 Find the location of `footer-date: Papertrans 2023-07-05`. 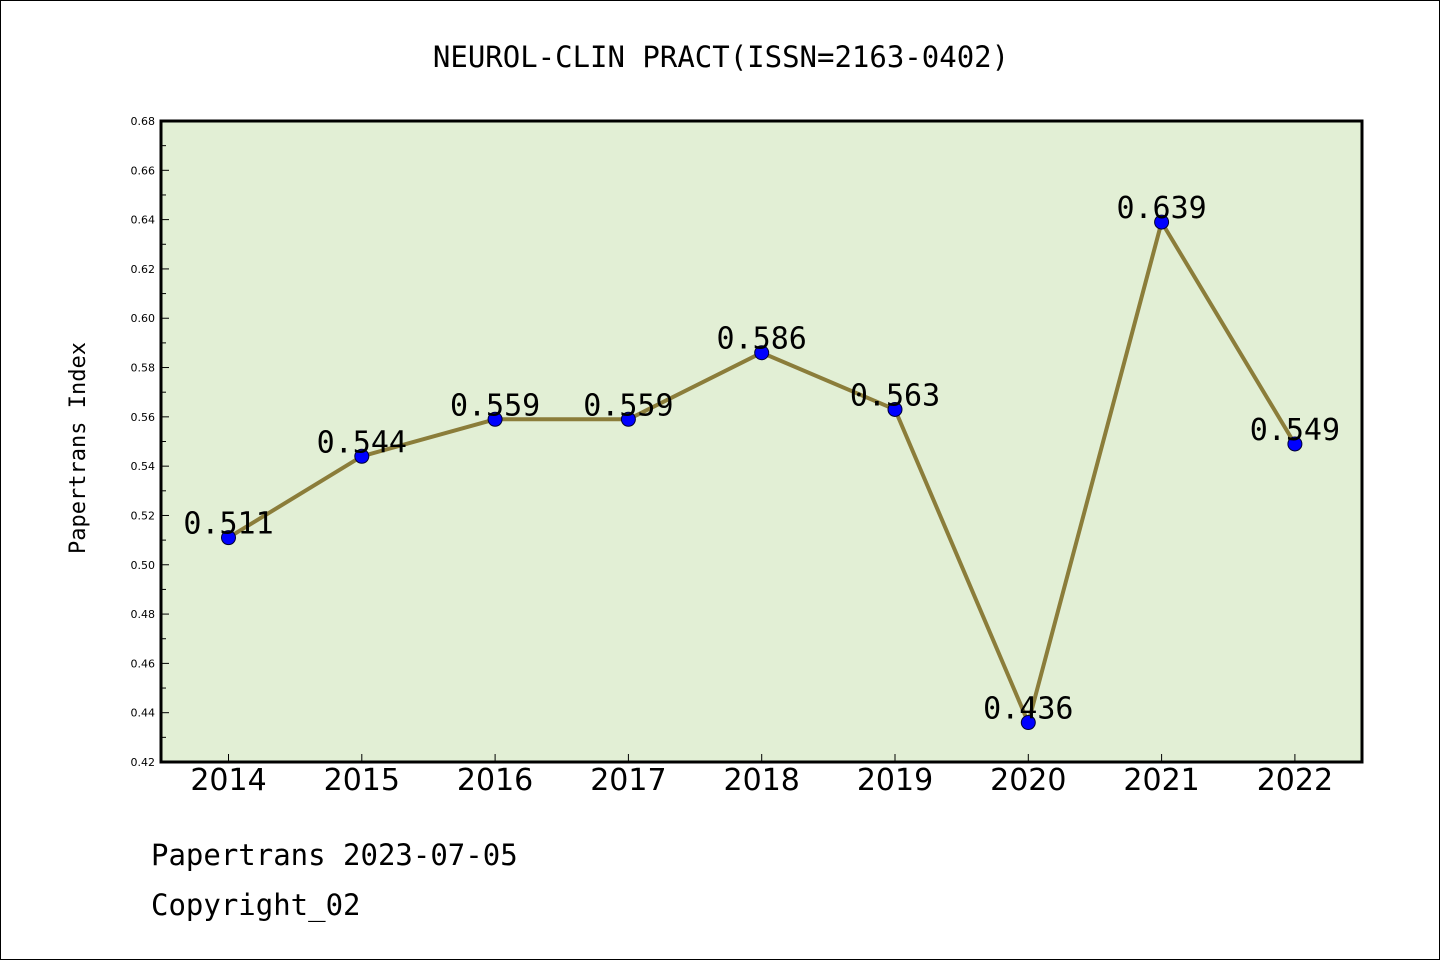

footer-date: Papertrans 2023-07-05 is located at coordinates (334, 855).